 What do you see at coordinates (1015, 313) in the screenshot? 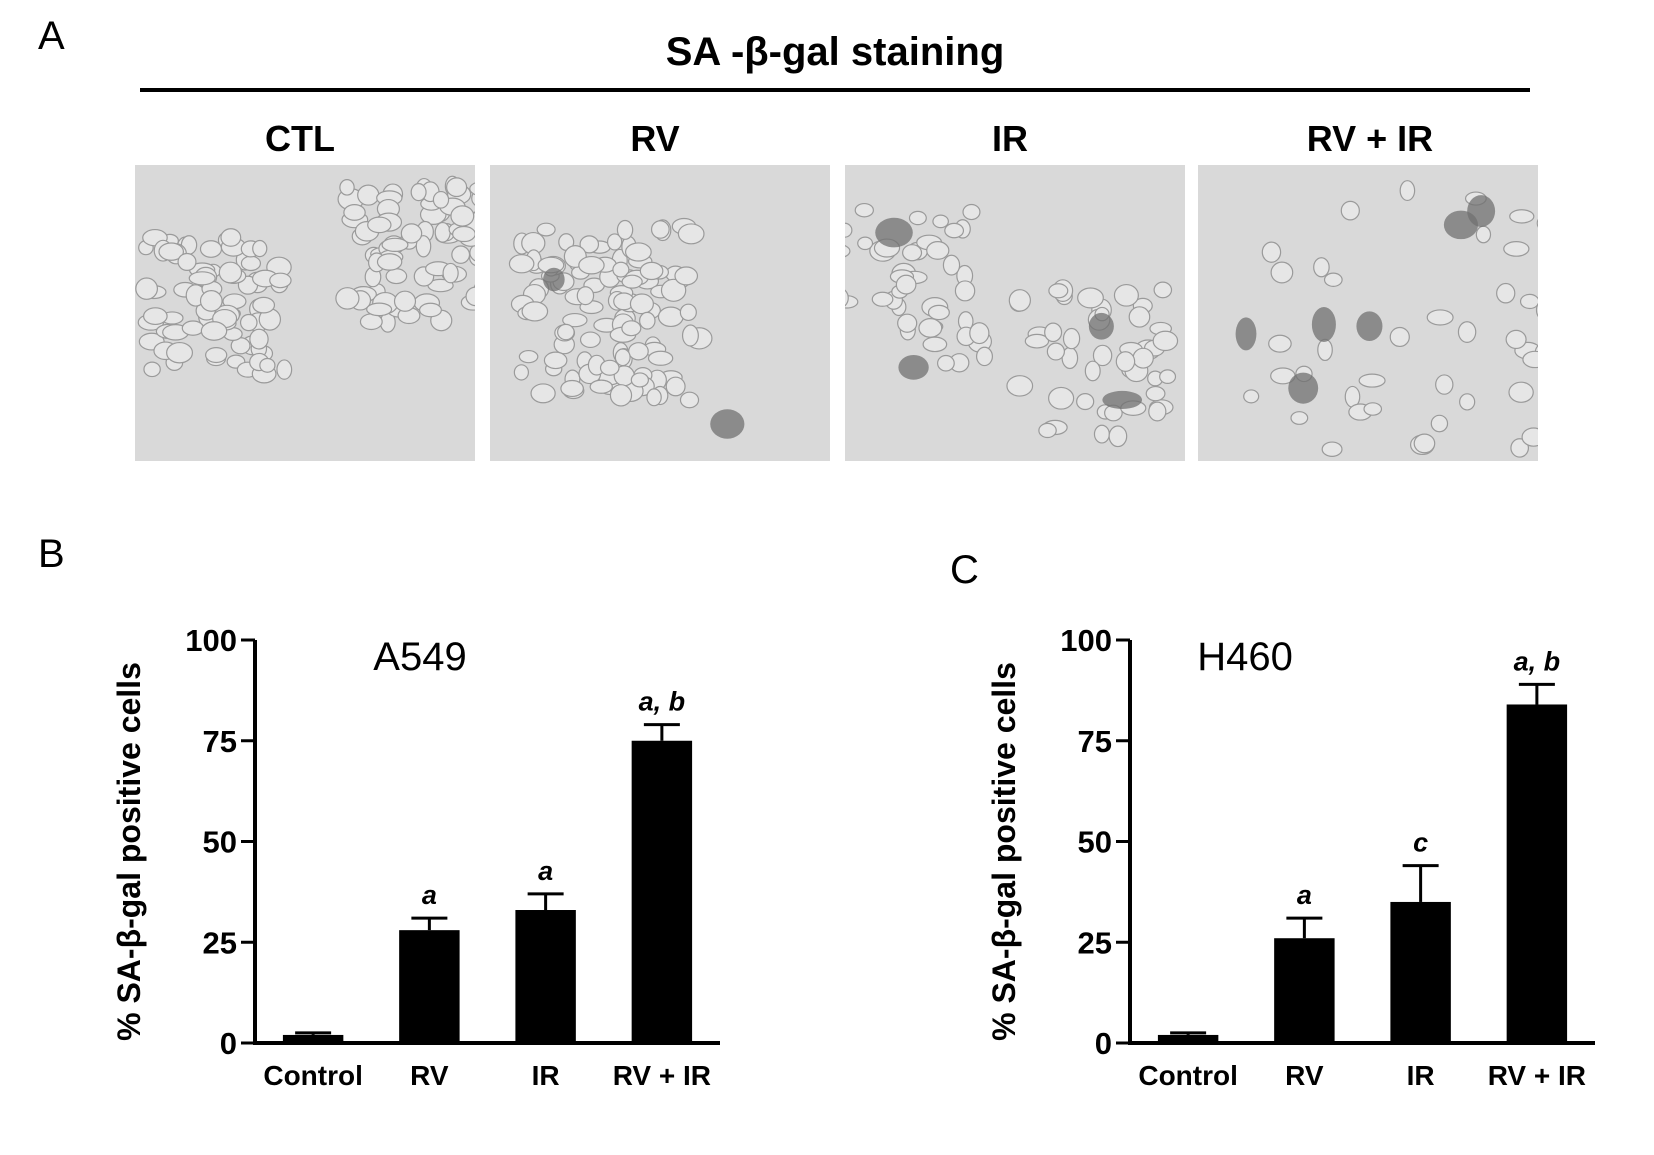
I see `micrograph-ir` at bounding box center [1015, 313].